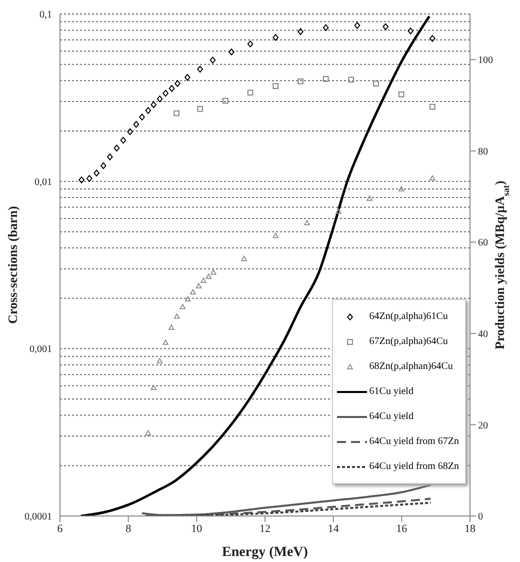 The width and height of the screenshot is (520, 562). Describe the element at coordinates (411, 366) in the screenshot. I see `legend-label: 68Zn(p,alphan)64Cu` at that location.